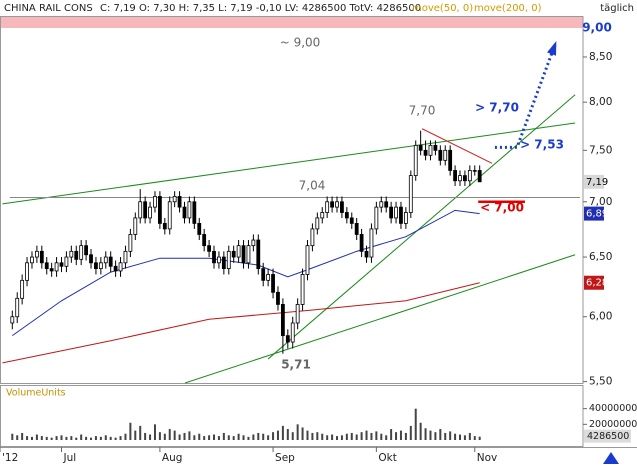 Image resolution: width=637 pixels, height=467 pixels. Describe the element at coordinates (600, 150) in the screenshot. I see `y-tick-label: 7,50` at that location.